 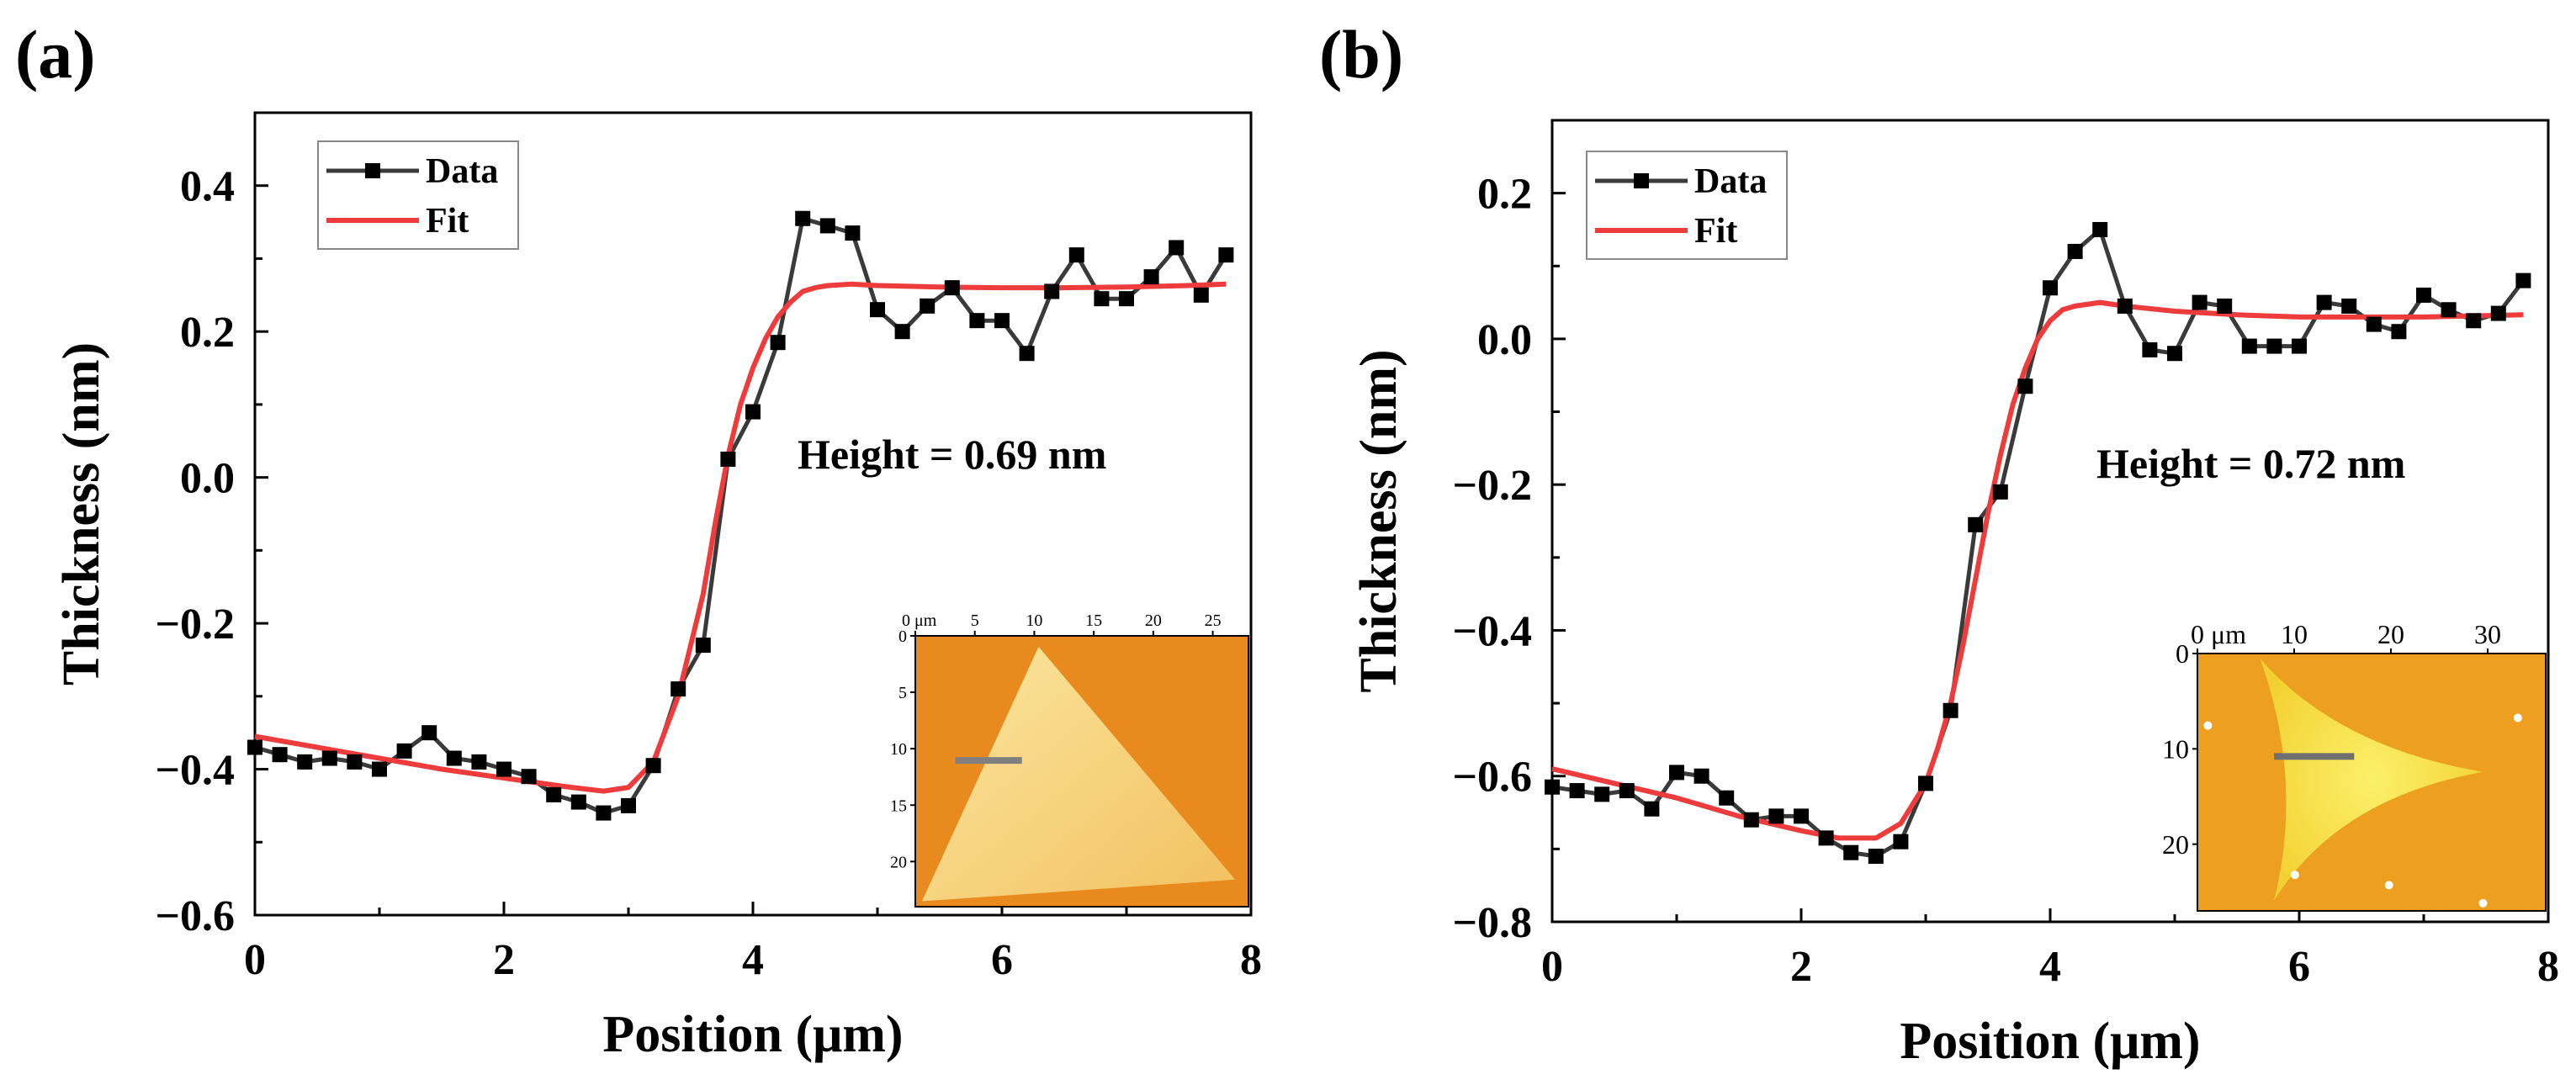 What do you see at coordinates (1002, 960) in the screenshot?
I see `x-tick-label: 6` at bounding box center [1002, 960].